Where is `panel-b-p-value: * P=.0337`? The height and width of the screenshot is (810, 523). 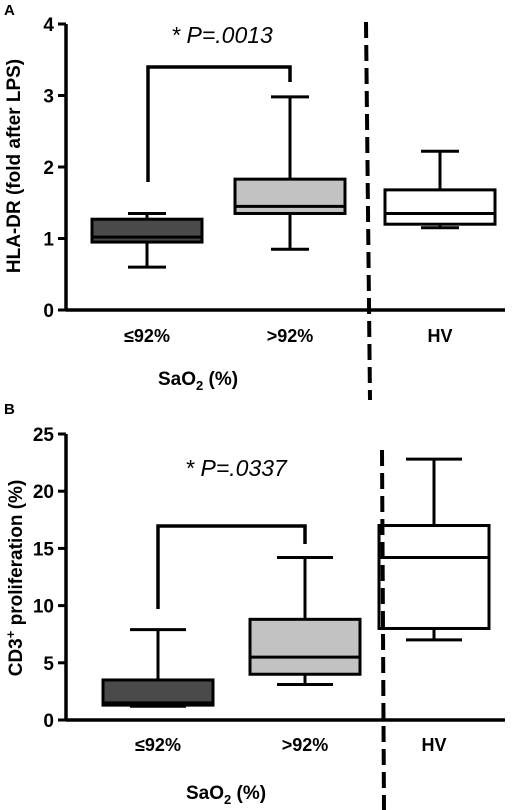
panel-b-p-value: * P=.0337 is located at coordinates (236, 468).